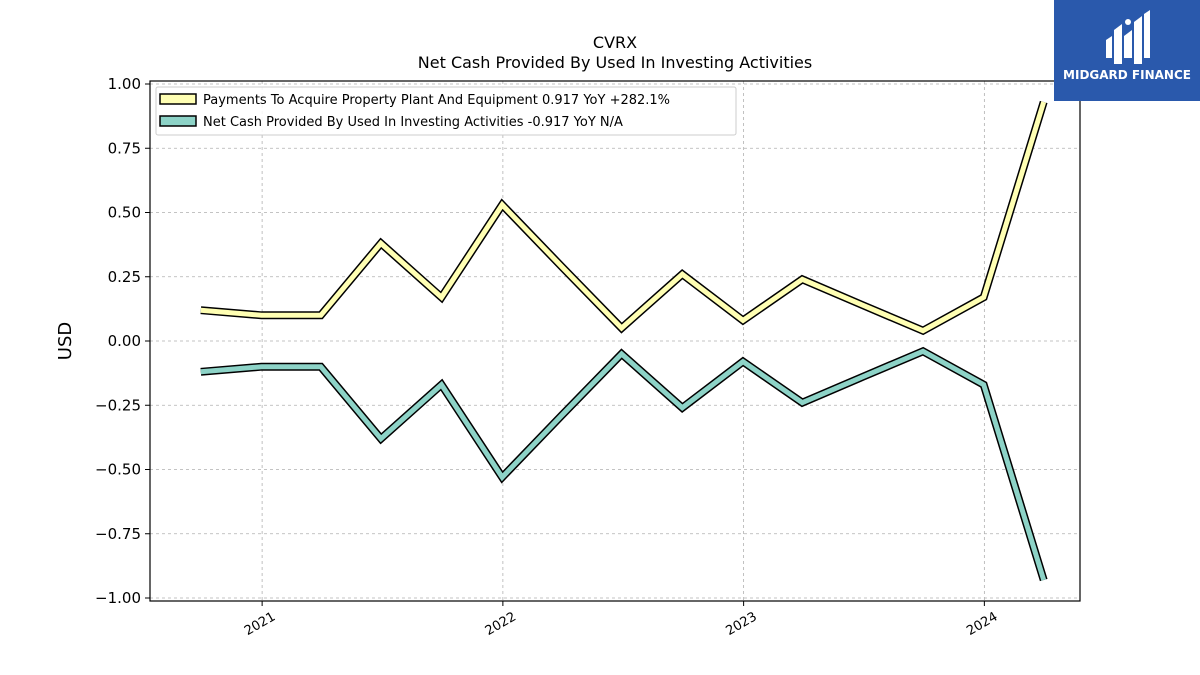  Describe the element at coordinates (741, 624) in the screenshot. I see `x-tick-label: 2023` at that location.